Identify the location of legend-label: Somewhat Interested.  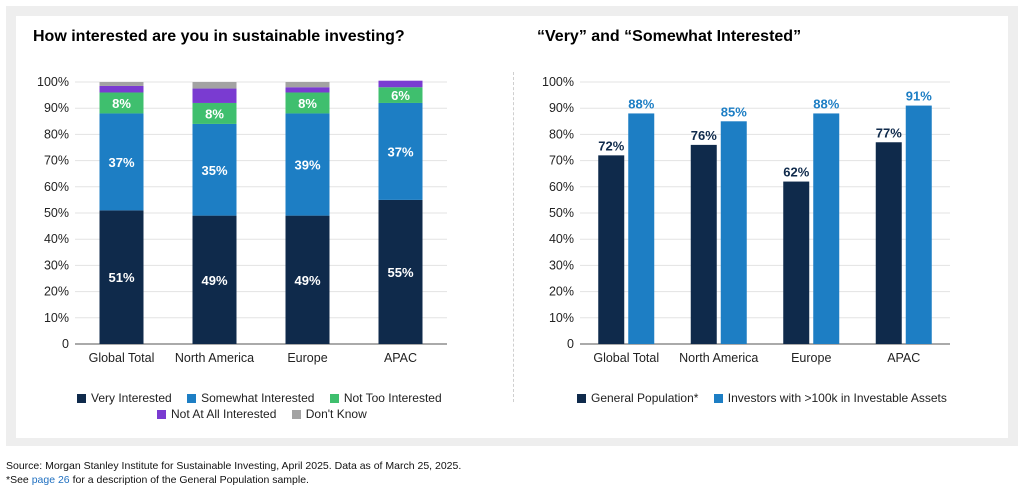
(258, 398).